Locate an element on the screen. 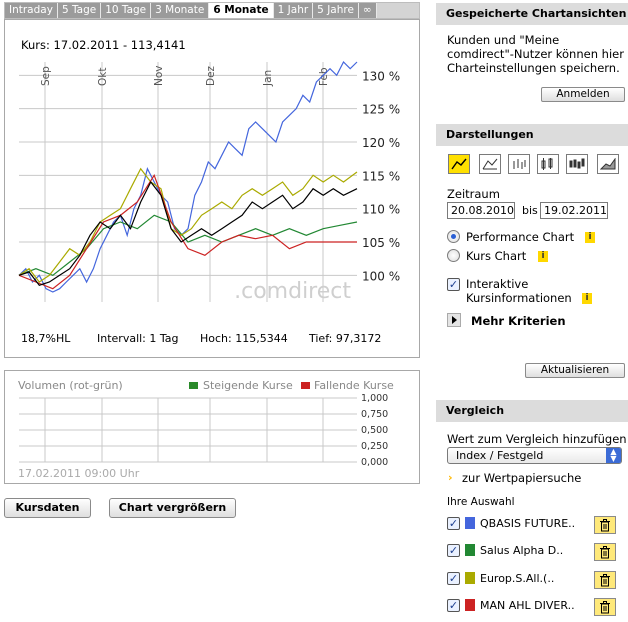 Image resolution: width=628 pixels, height=622 pixels. stat-hoch: Hoch: 115,5344 is located at coordinates (244, 338).